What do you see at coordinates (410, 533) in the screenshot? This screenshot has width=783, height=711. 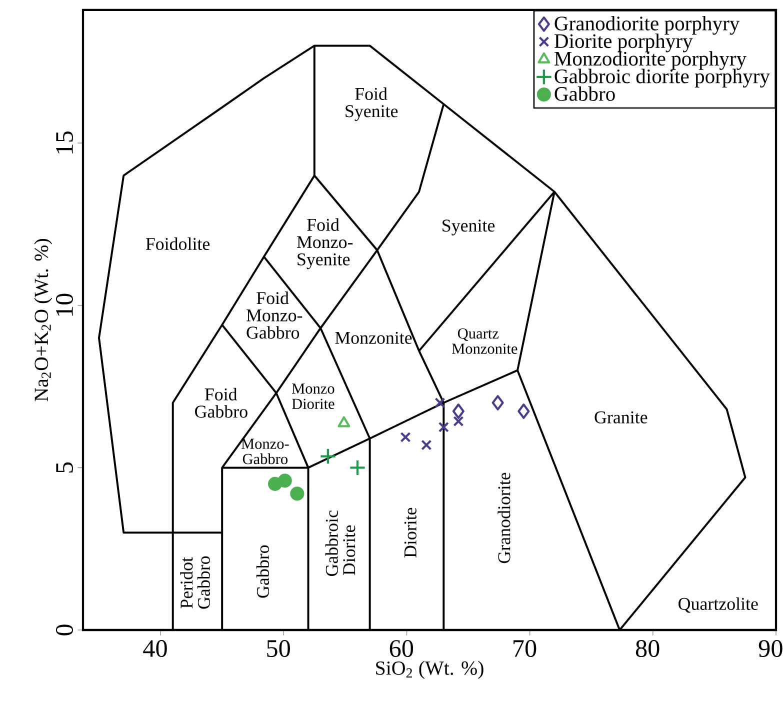 I see `annotation: Diorite` at bounding box center [410, 533].